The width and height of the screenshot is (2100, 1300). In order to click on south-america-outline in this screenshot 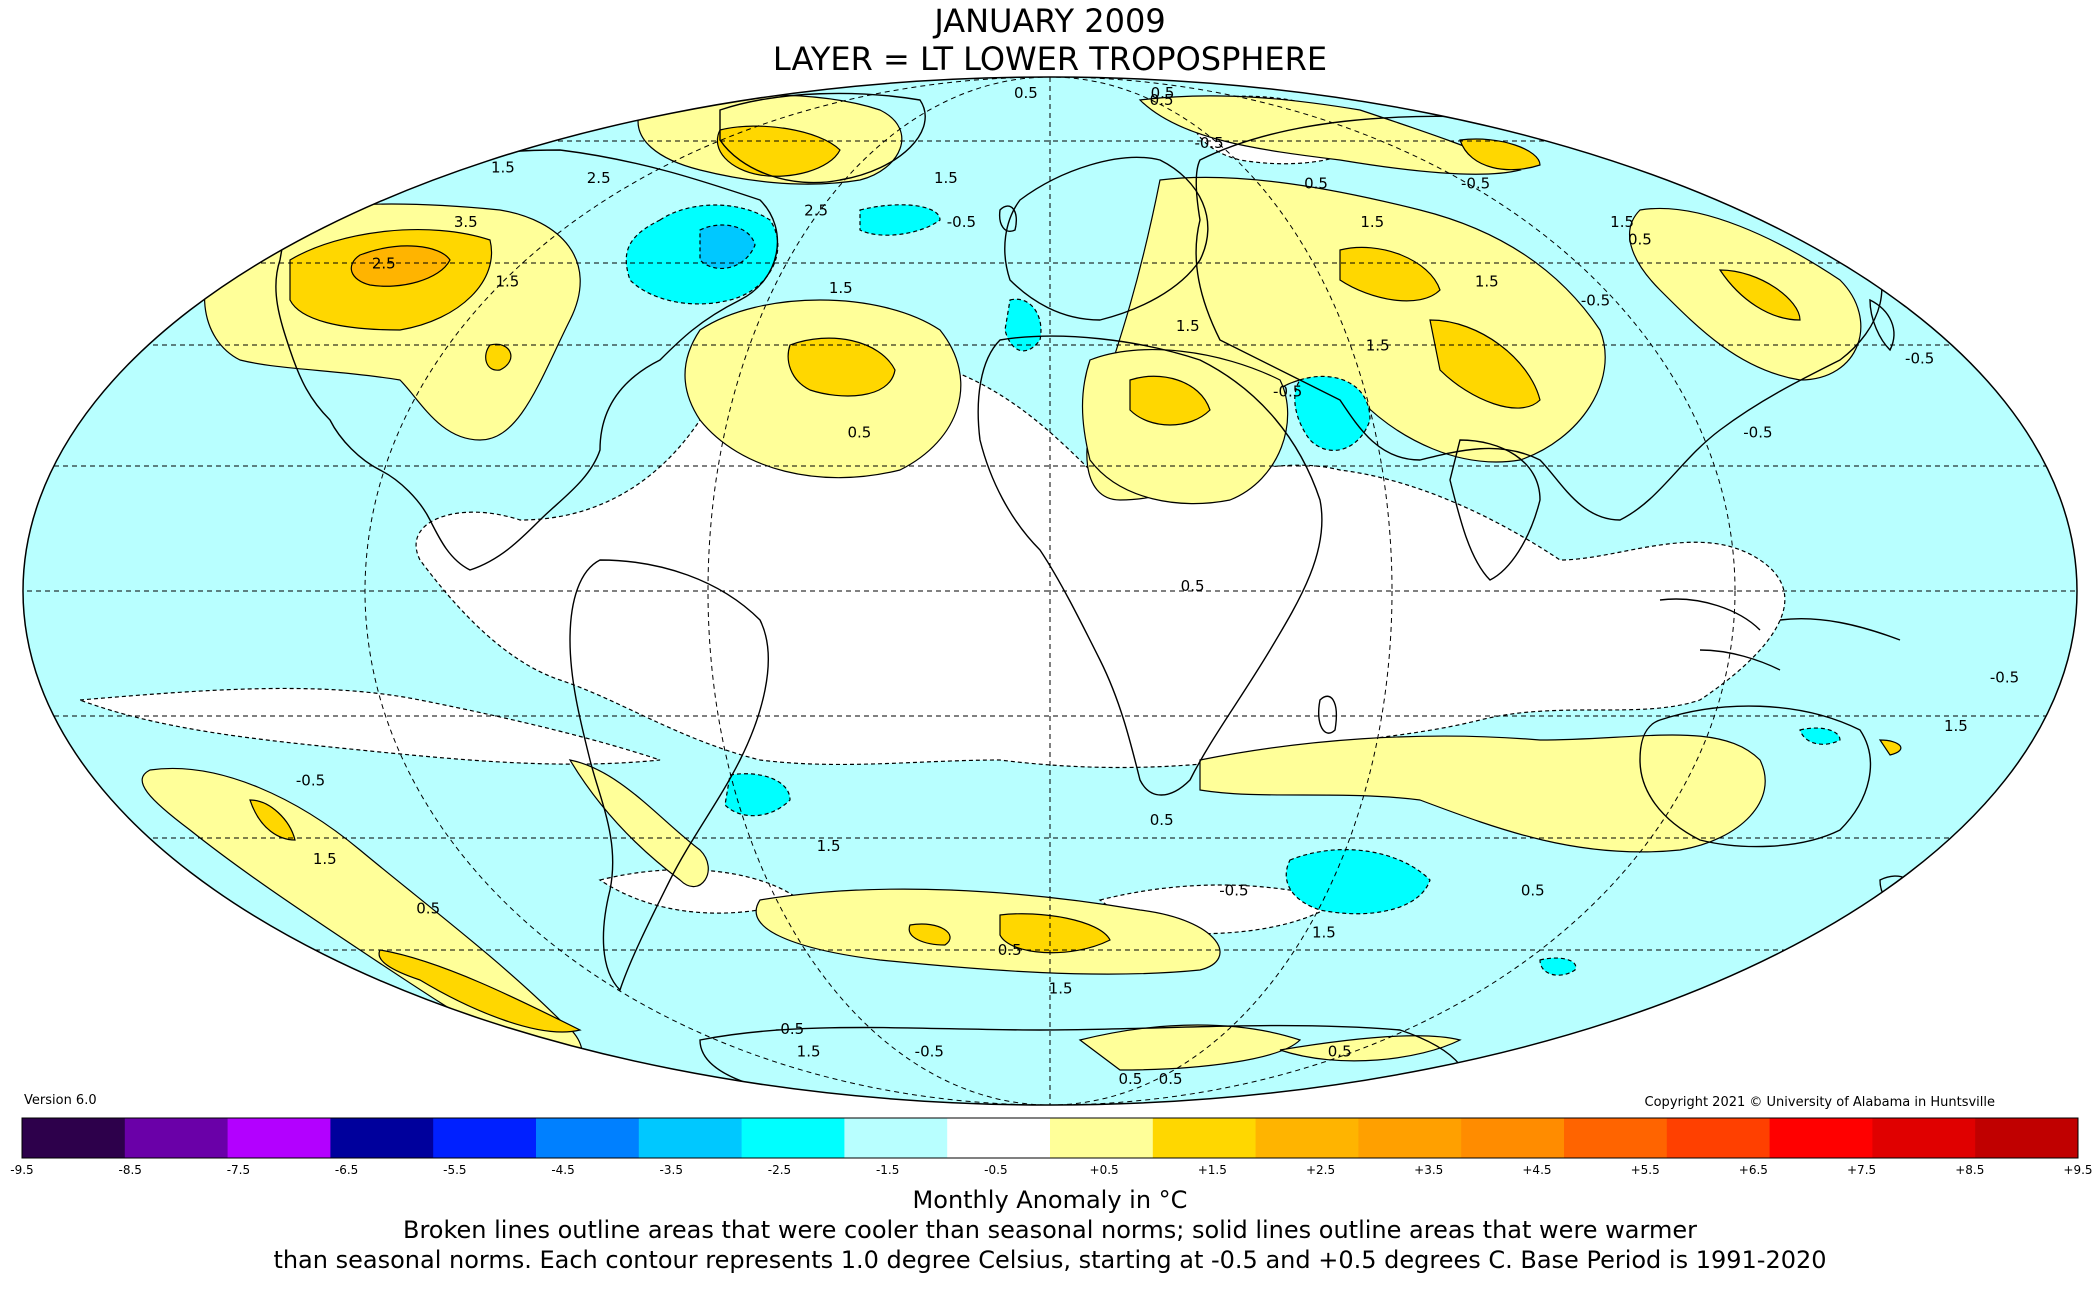, I will do `click(669, 775)`.